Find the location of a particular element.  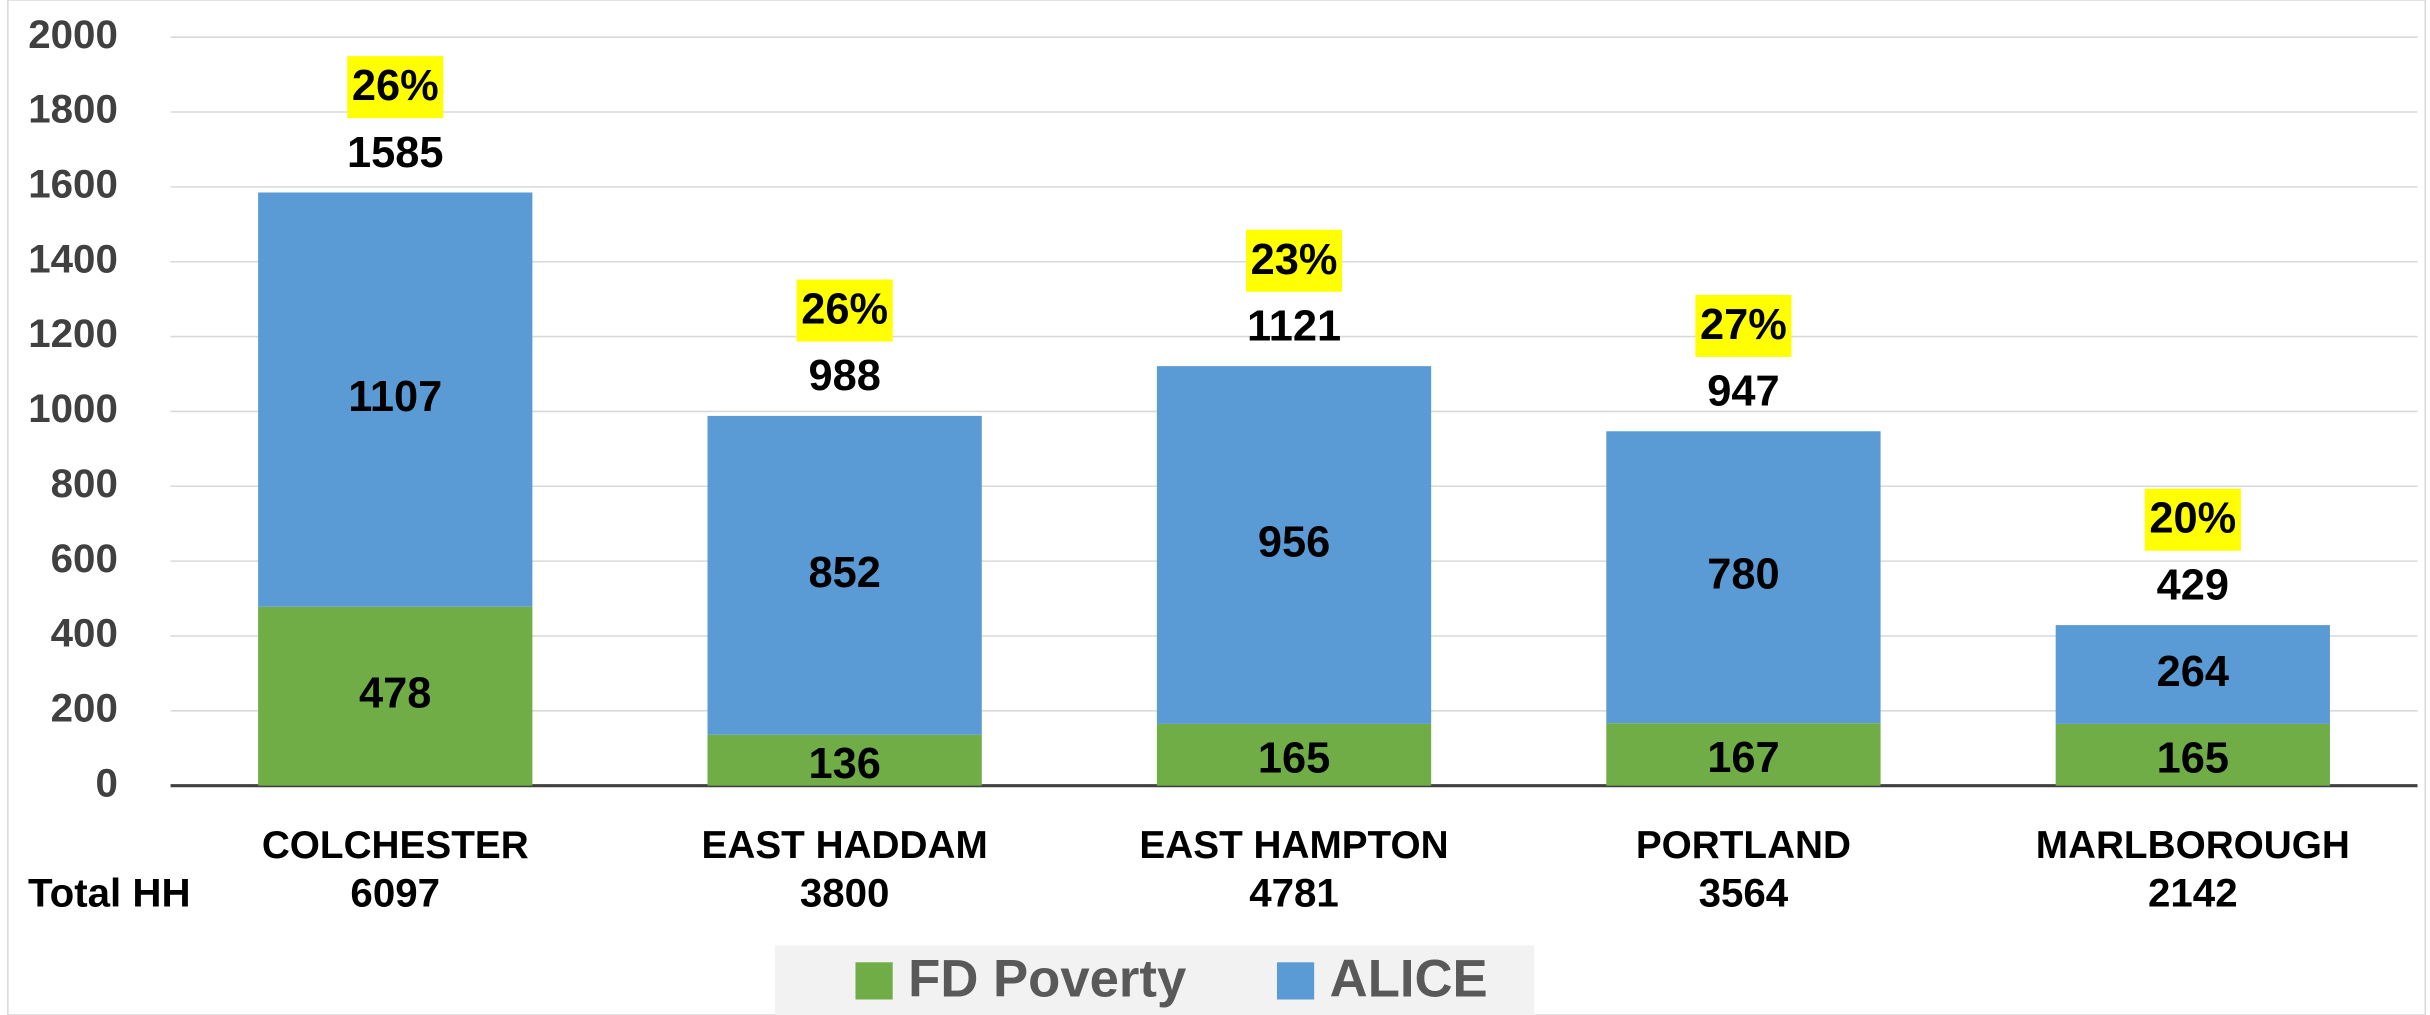

x-tick-label: COLCHESTER is located at coordinates (395, 845).